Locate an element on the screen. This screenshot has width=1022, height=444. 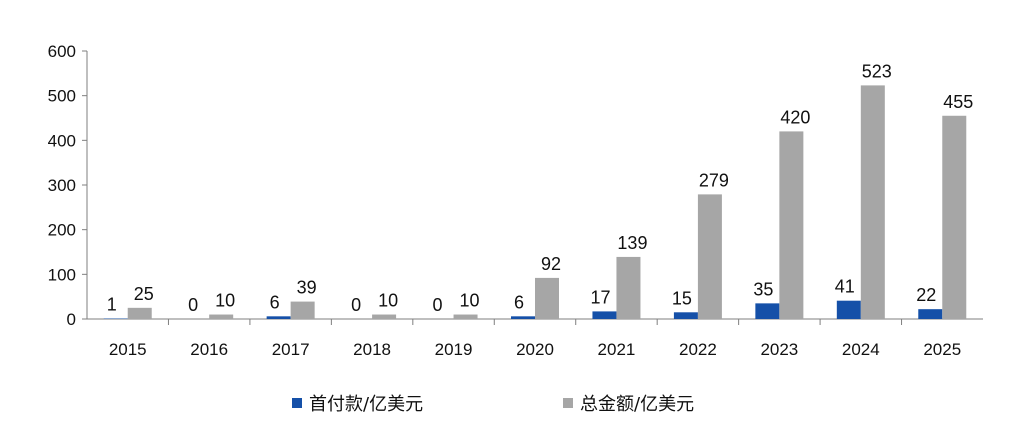
x-tick-label: 2022 is located at coordinates (698, 349).